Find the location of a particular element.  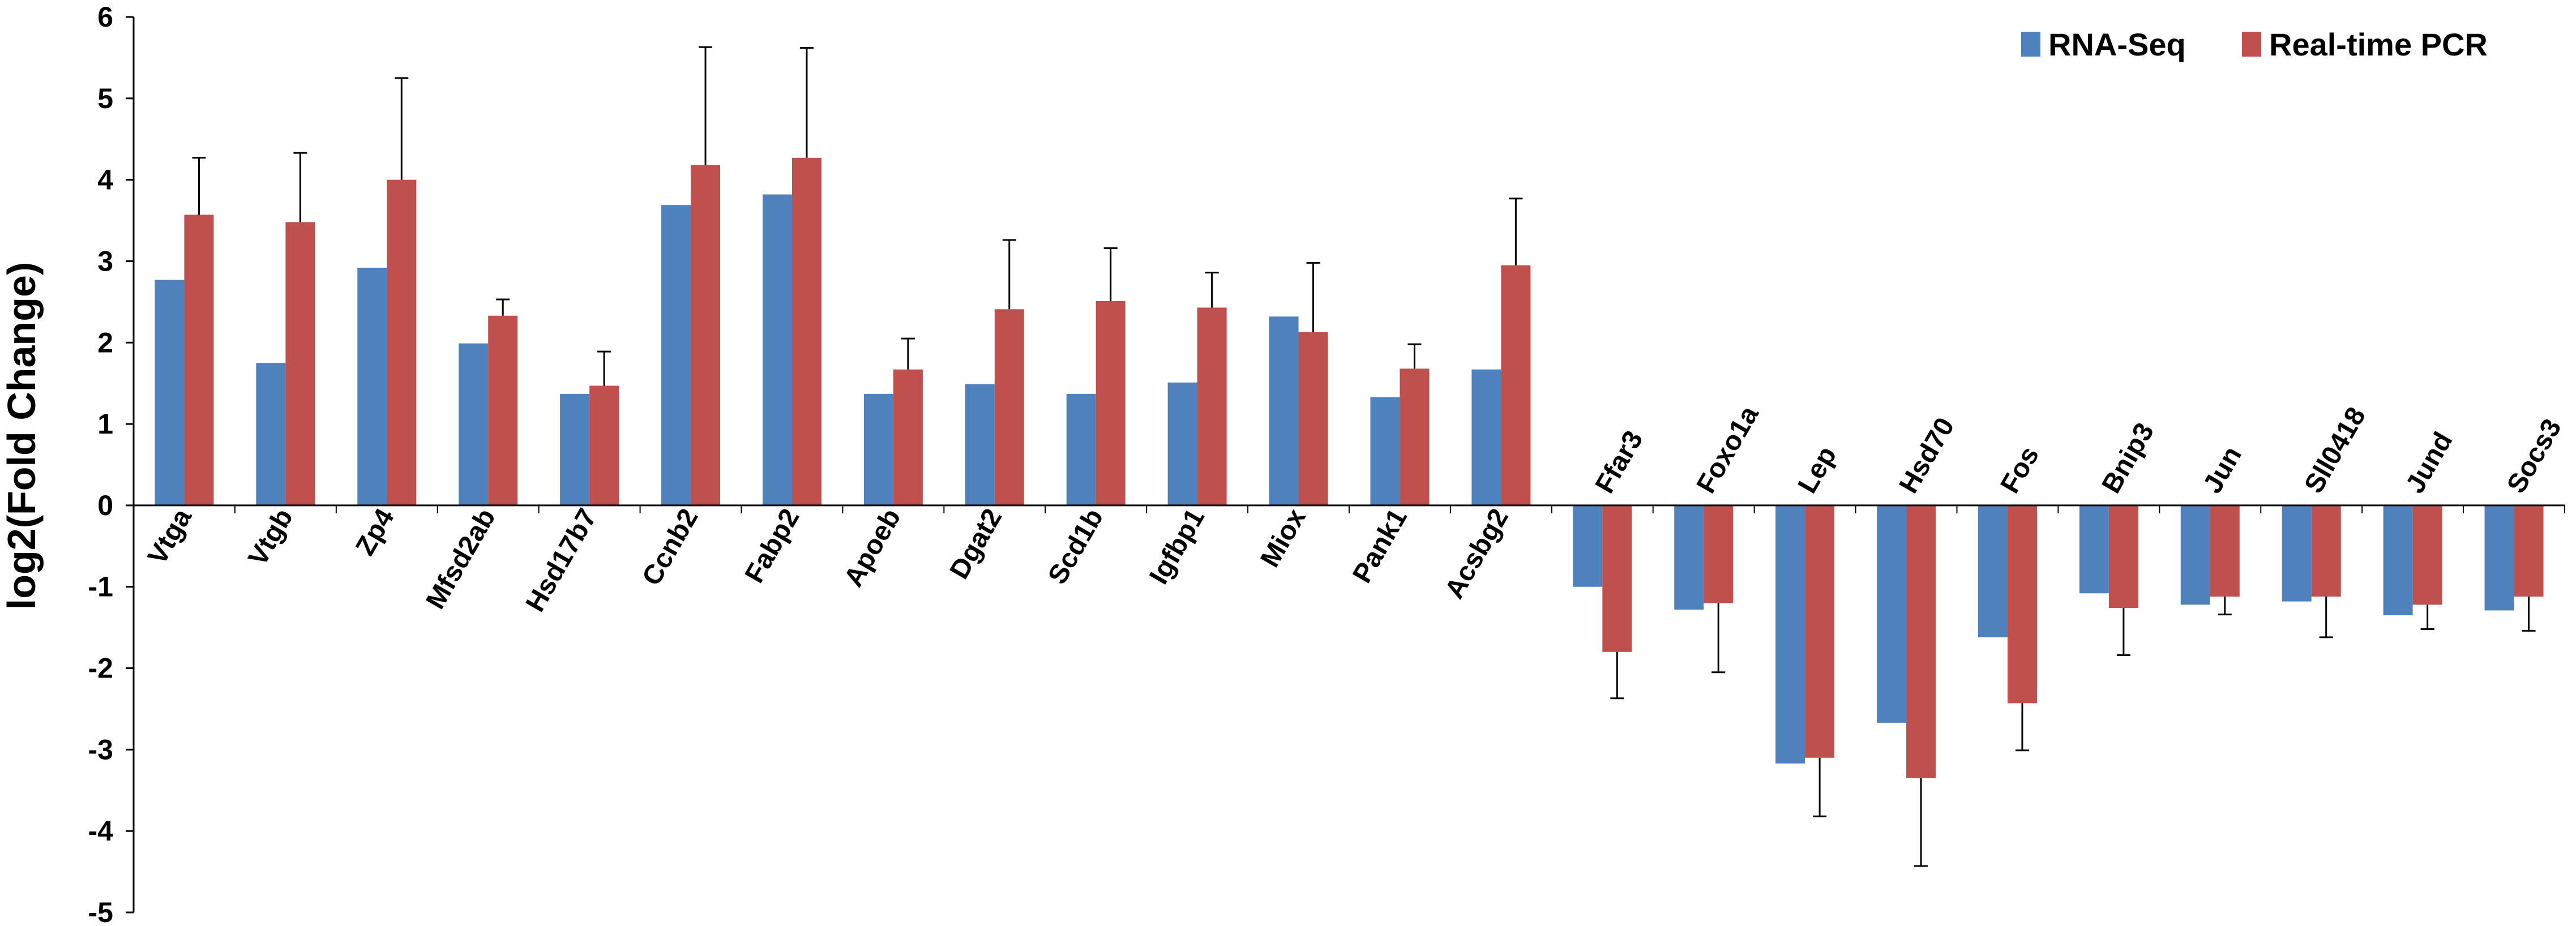

legend-swatch is located at coordinates (2030, 44).